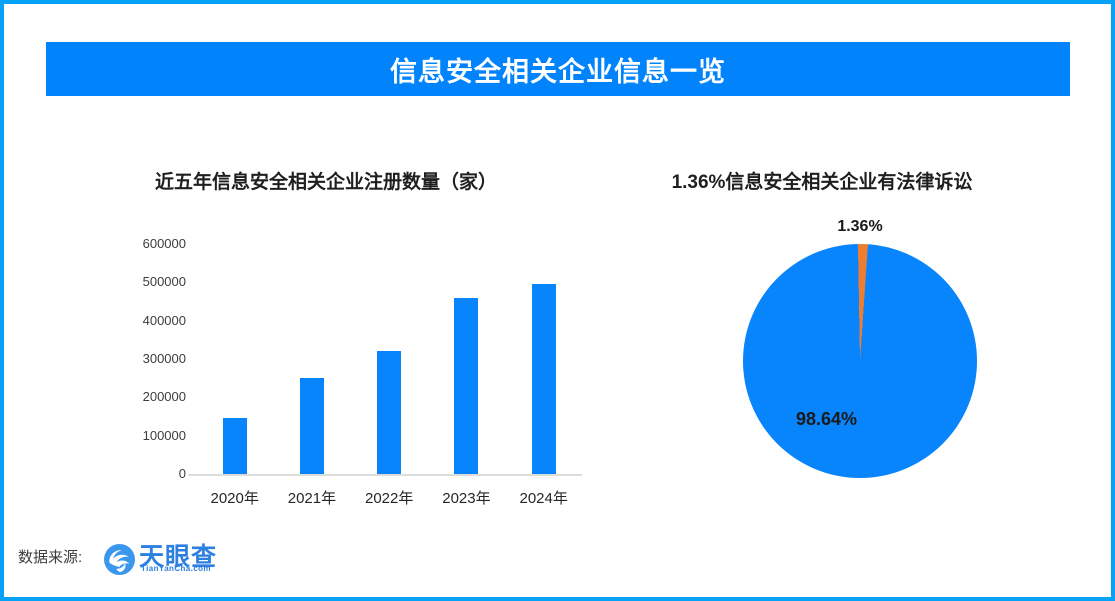 This screenshot has height=601, width=1115. What do you see at coordinates (234, 446) in the screenshot?
I see `bar-2020年` at bounding box center [234, 446].